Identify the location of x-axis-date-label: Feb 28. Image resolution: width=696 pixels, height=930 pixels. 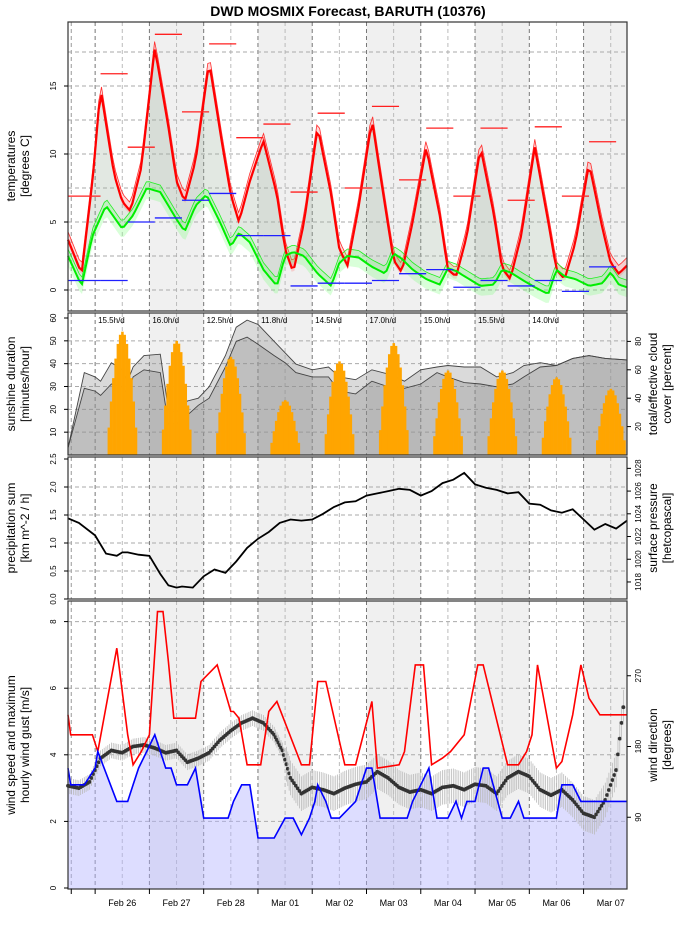
(231, 903).